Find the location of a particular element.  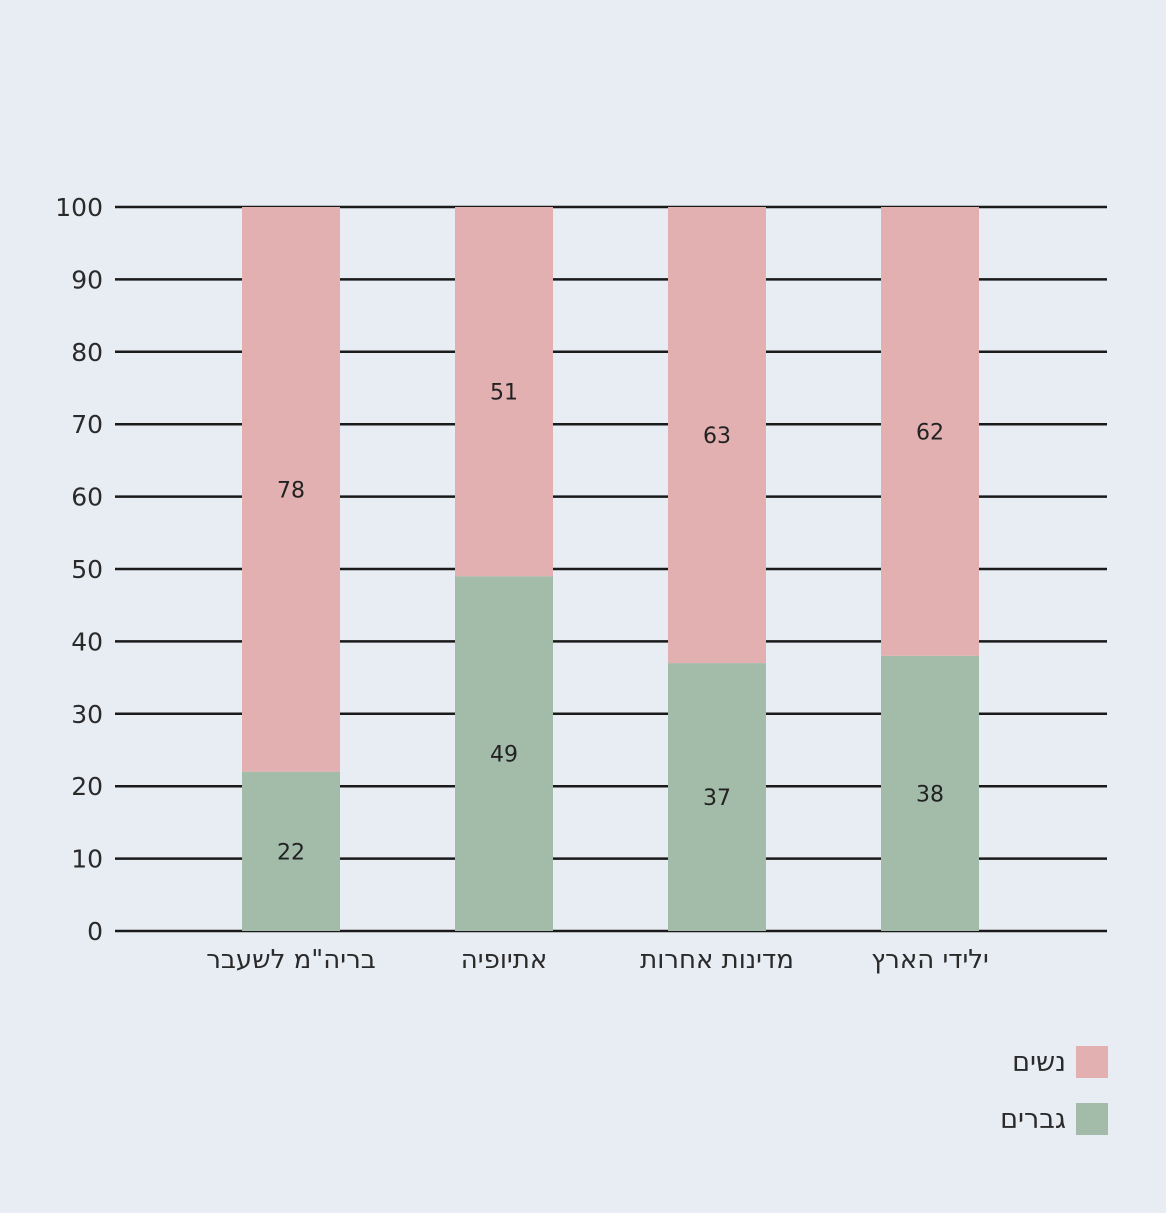

legend-swatch-women is located at coordinates (1092, 1062).